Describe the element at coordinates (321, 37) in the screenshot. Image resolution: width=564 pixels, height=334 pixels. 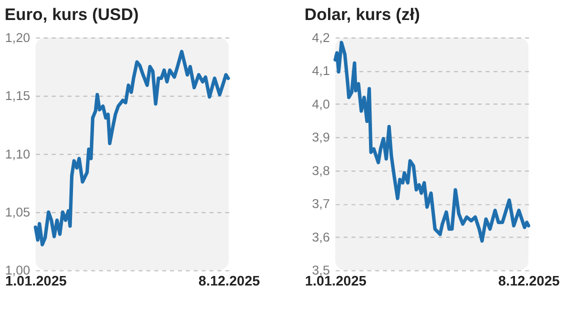
I see `y-tick-label: 4,2` at that location.